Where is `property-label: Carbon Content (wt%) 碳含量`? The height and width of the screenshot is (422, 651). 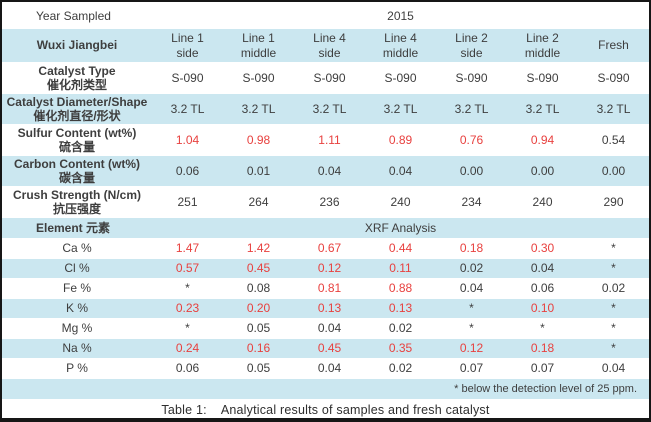 property-label: Carbon Content (wt%) 碳含量 is located at coordinates (77, 171).